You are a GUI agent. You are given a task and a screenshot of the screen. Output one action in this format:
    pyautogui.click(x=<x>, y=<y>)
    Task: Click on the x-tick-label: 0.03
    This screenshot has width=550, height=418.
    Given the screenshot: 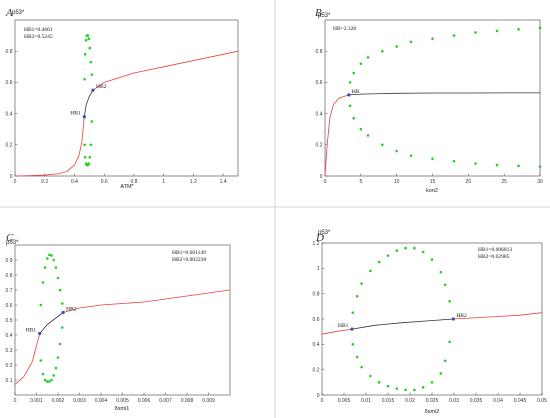 What is the action you would take?
    pyautogui.click(x=454, y=401)
    